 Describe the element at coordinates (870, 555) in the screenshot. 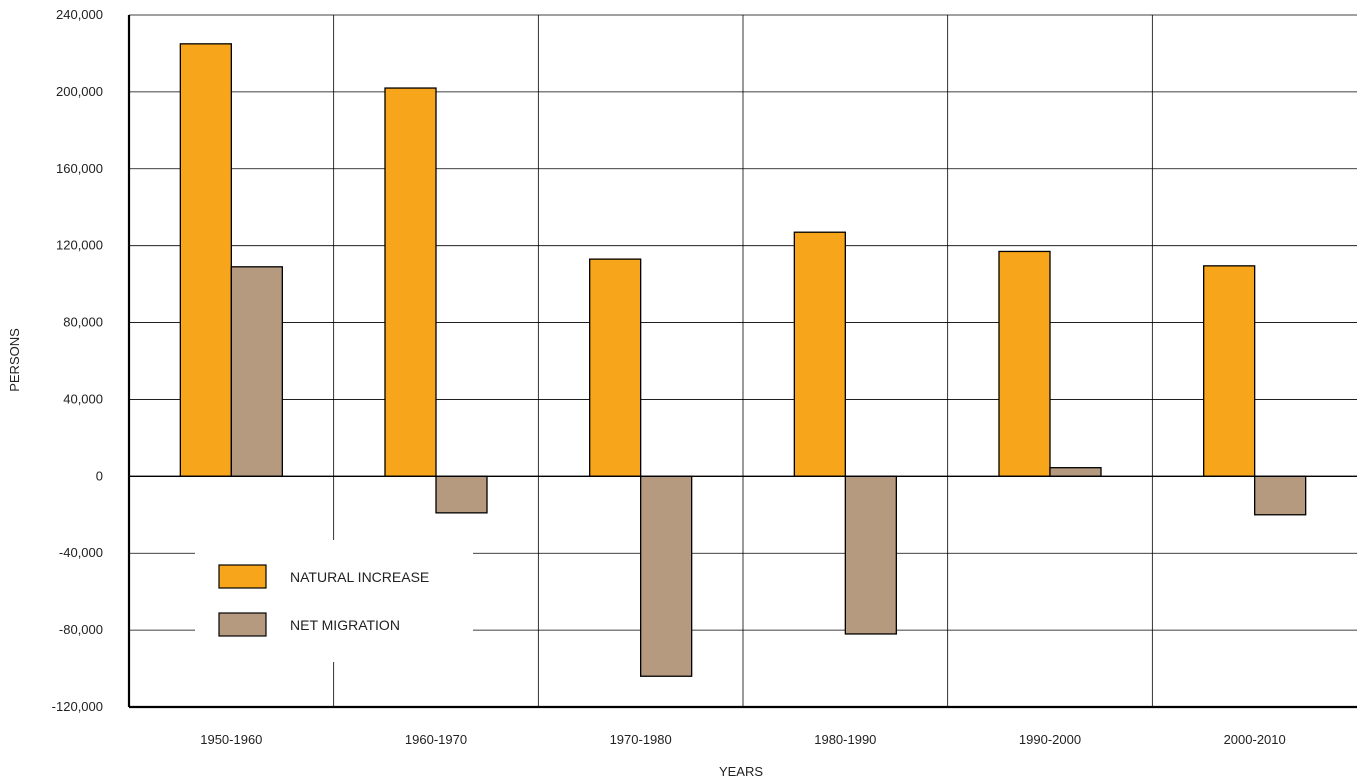

I see `bar-net-migration-1980-1990` at that location.